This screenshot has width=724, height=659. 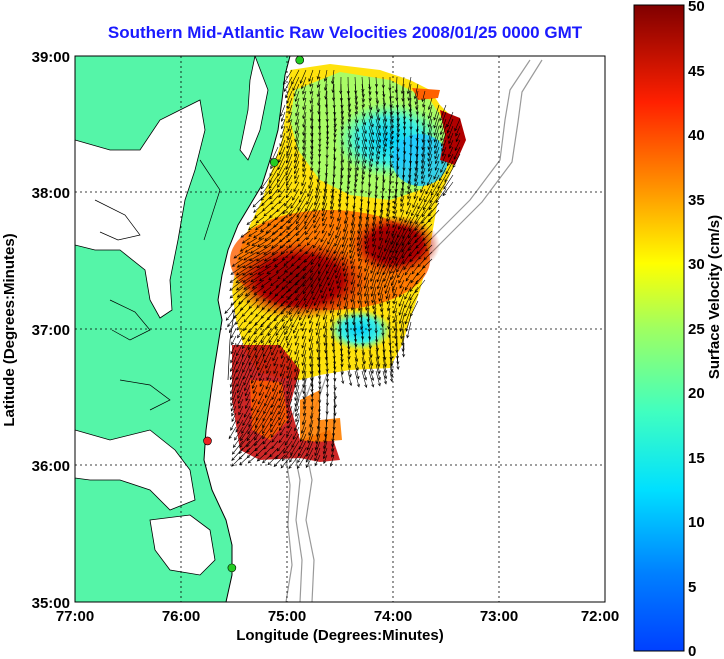 What do you see at coordinates (696, 393) in the screenshot?
I see `colorbar-tick-label: 20` at bounding box center [696, 393].